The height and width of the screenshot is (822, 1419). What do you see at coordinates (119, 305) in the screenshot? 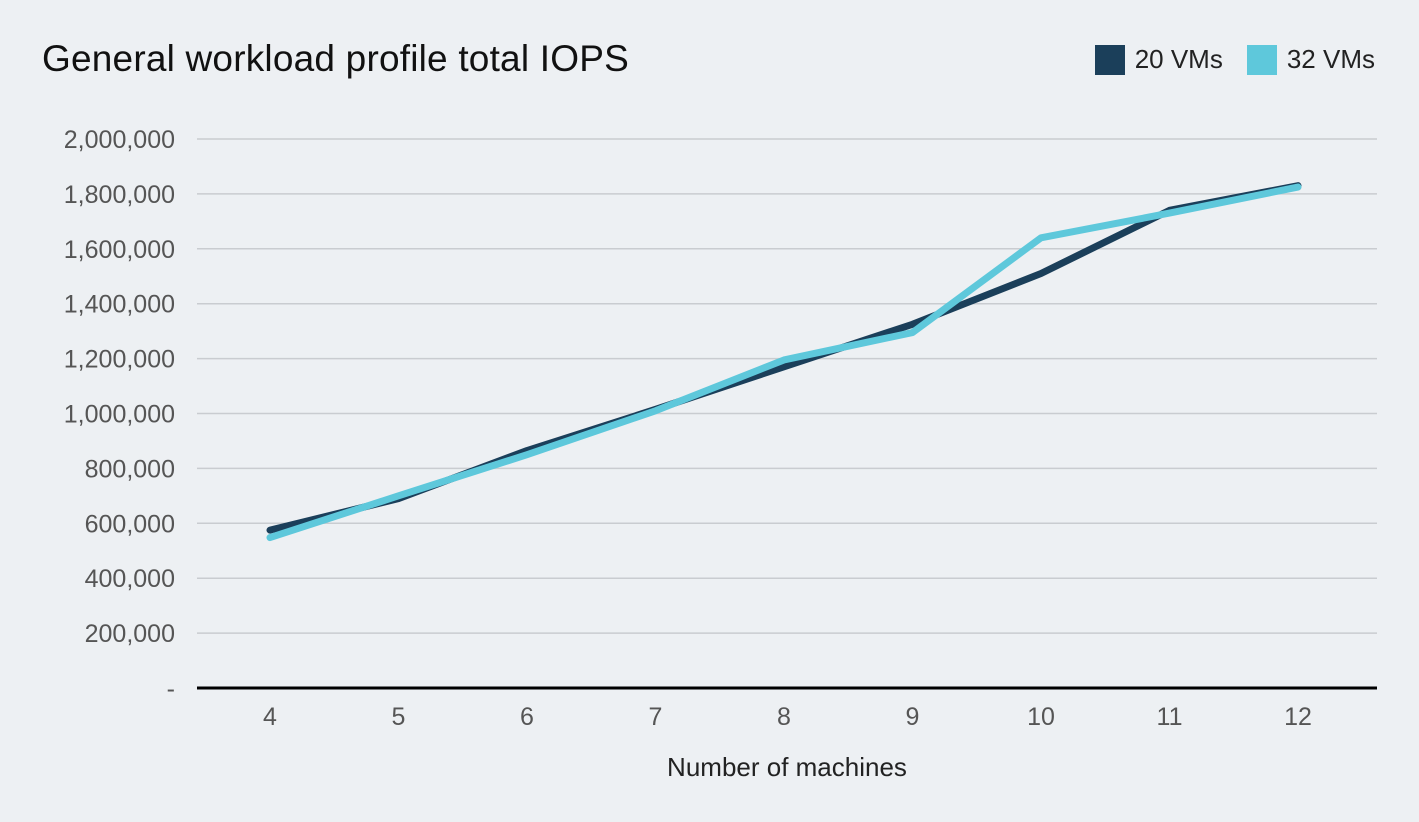
I see `y-tick-label: 1,400,000` at bounding box center [119, 305].